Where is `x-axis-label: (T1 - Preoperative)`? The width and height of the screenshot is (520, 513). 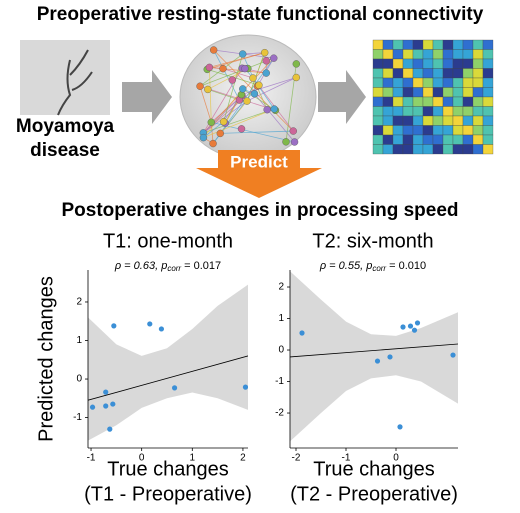 x-axis-label: (T1 - Preoperative) is located at coordinates (168, 494).